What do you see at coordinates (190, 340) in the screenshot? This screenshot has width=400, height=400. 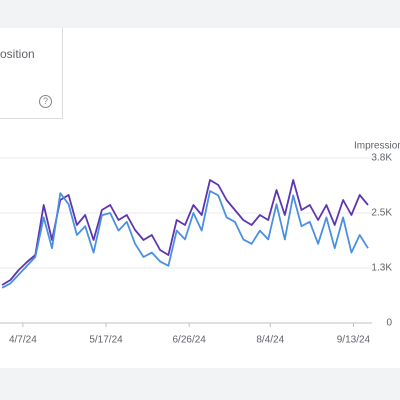 I see `x-tick-label: 6/26/24` at bounding box center [190, 340].